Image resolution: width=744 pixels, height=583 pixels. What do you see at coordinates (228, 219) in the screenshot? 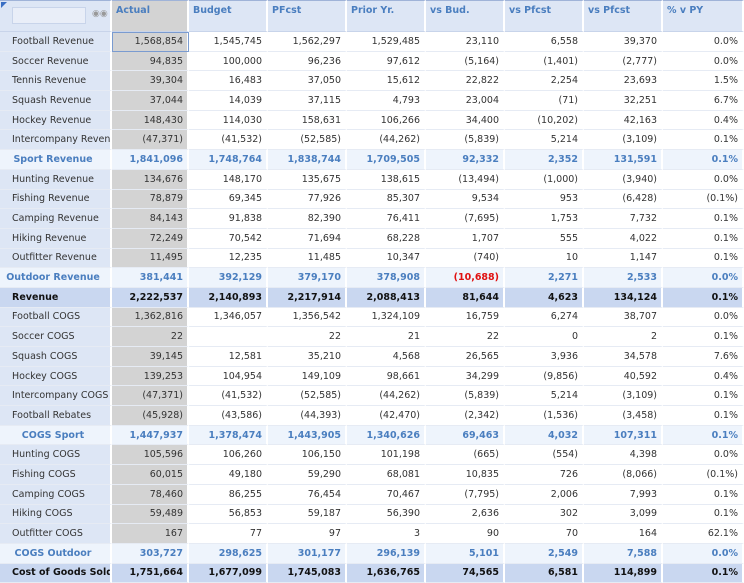
I see `cell-budget: 91,838` at bounding box center [228, 219].